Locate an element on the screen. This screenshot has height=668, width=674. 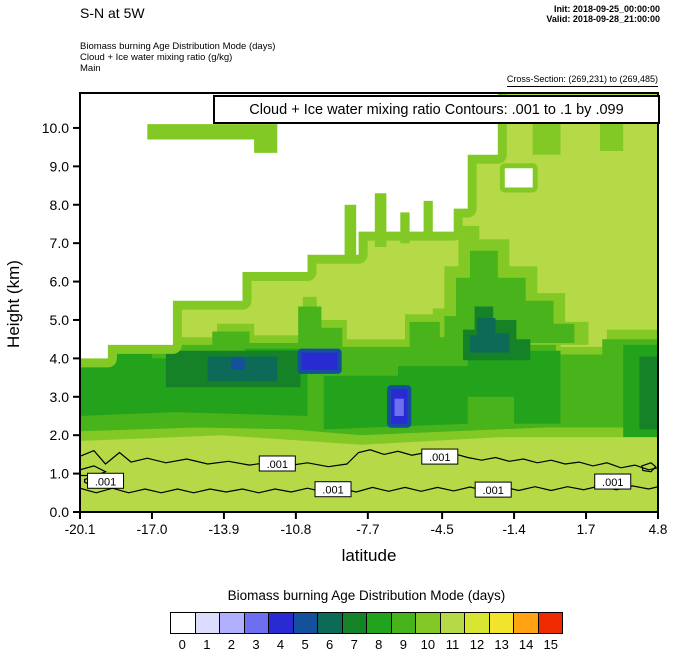
colorbar-tick-label: 14 is located at coordinates (526, 644).